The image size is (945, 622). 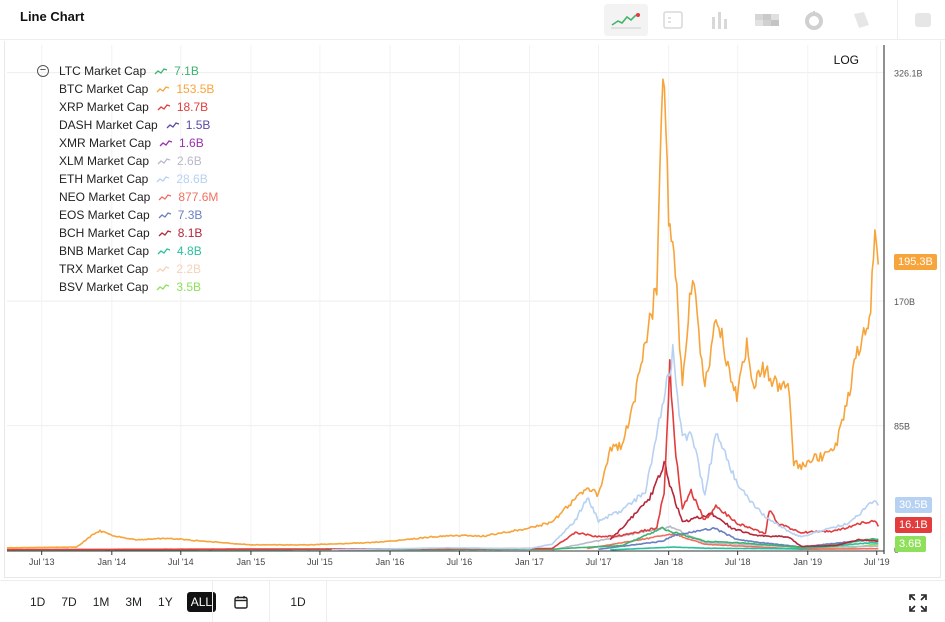 I want to click on legend-item: XMR Market Cap 1.6B, so click(x=127, y=143).